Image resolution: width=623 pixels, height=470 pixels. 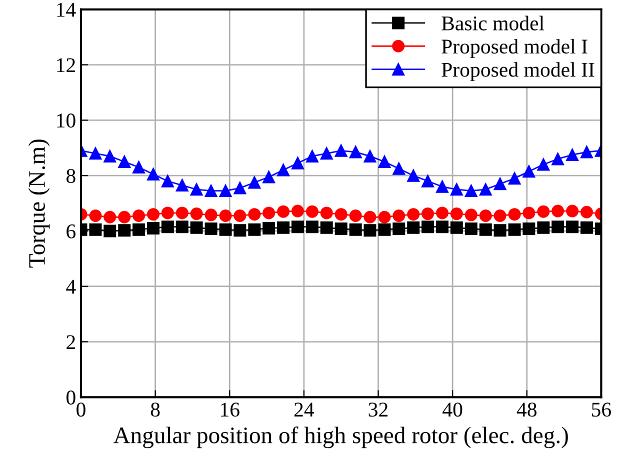 What do you see at coordinates (452, 409) in the screenshot?
I see `x-tick-label: 40` at bounding box center [452, 409].